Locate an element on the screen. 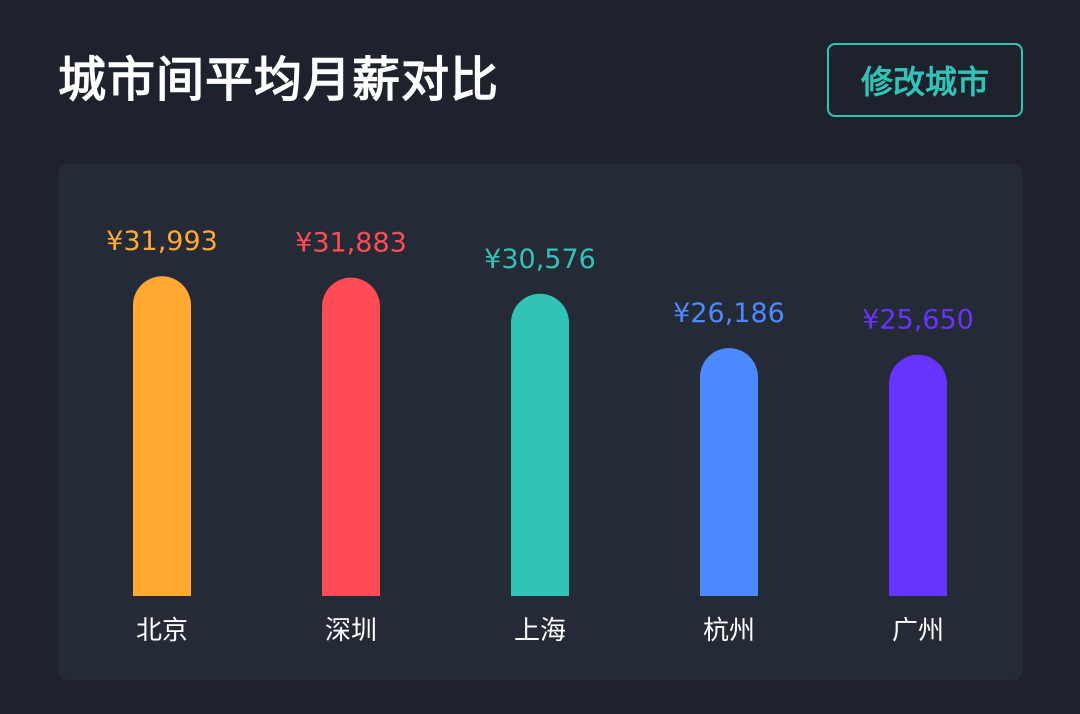 The image size is (1080, 714). category-label: 杭州 is located at coordinates (729, 631).